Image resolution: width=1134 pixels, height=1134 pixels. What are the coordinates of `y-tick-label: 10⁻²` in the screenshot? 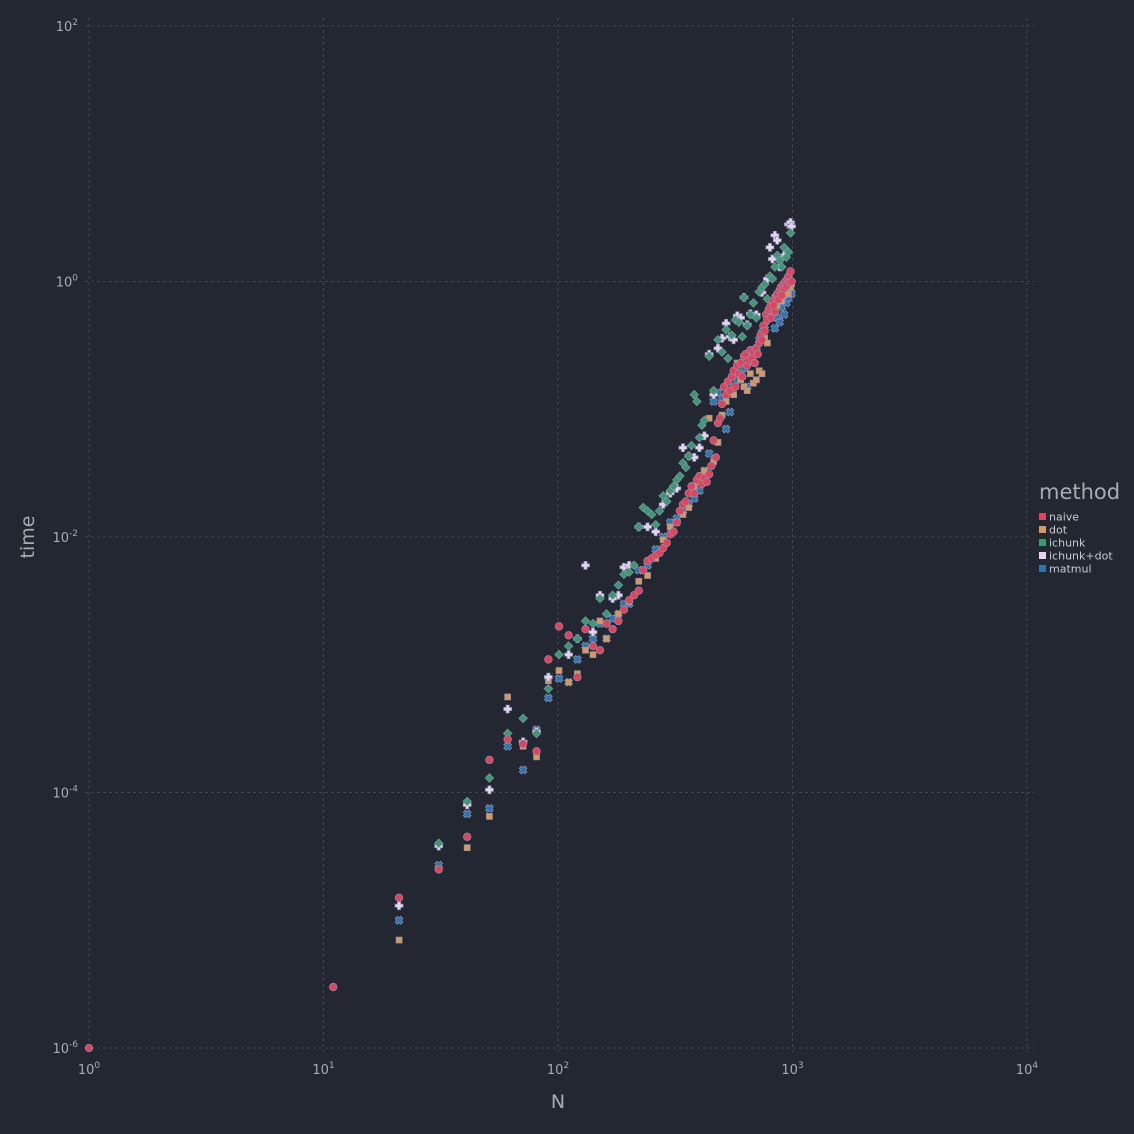 It's located at (65, 537).